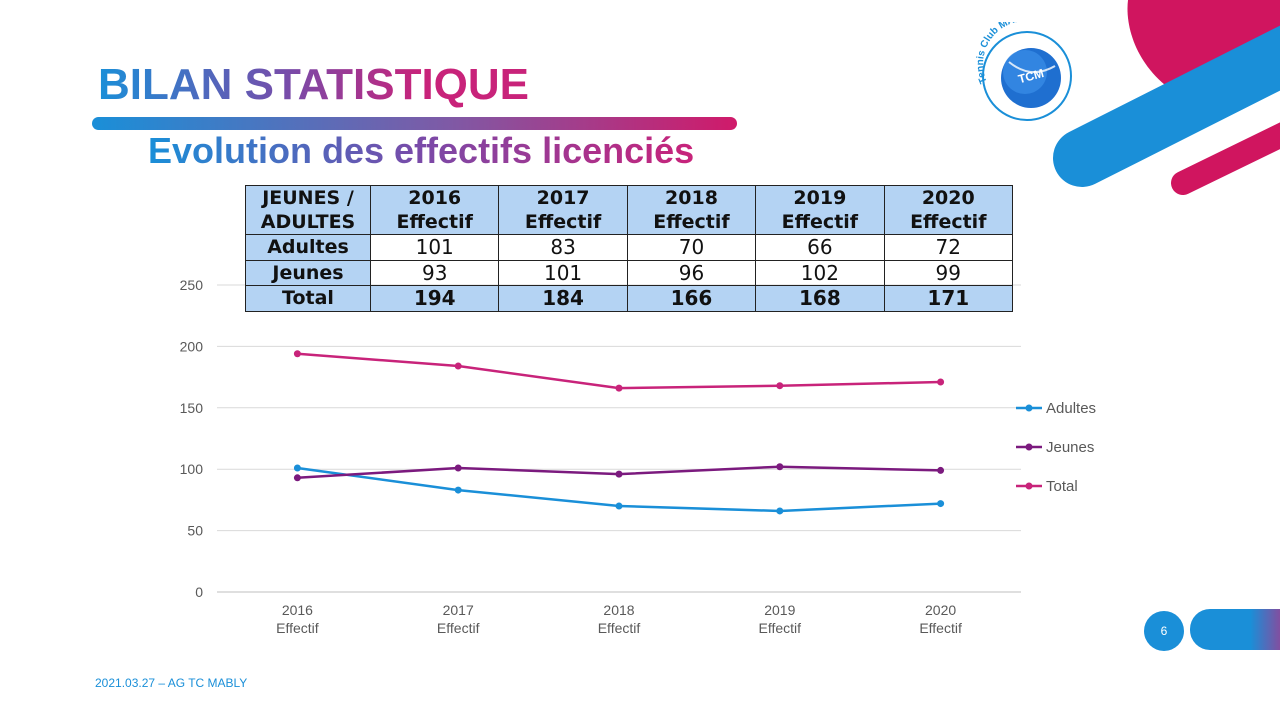  Describe the element at coordinates (691, 298) in the screenshot. I see `table-cell: 166` at that location.